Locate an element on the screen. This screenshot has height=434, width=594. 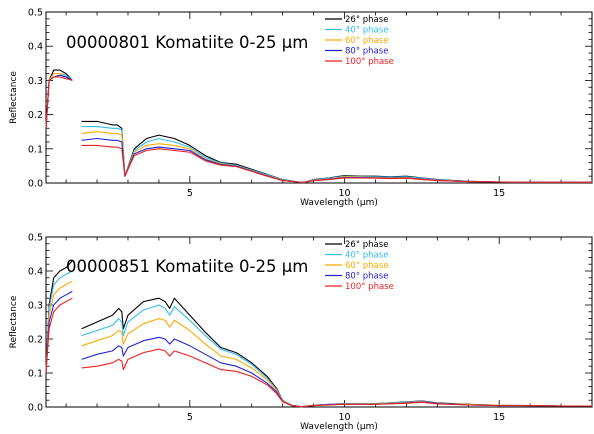
sample-title: 00000851 Komatiite 0-25 μm is located at coordinates (187, 266).